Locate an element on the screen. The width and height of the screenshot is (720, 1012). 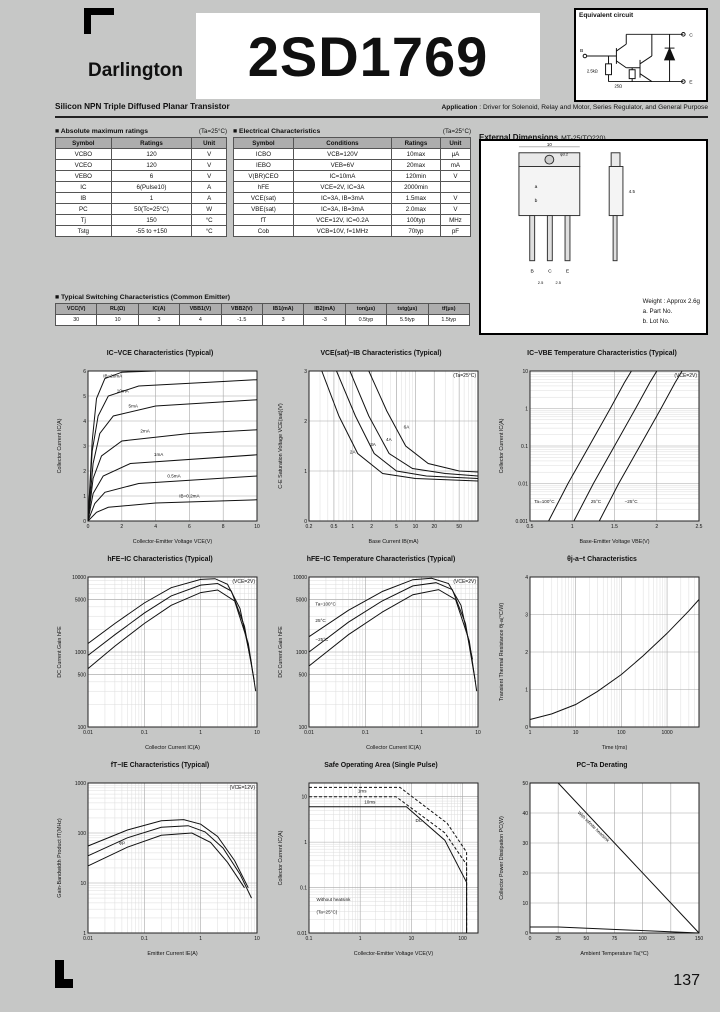
cell: IC=3A, IB=3mA is located at coordinates (342, 198).